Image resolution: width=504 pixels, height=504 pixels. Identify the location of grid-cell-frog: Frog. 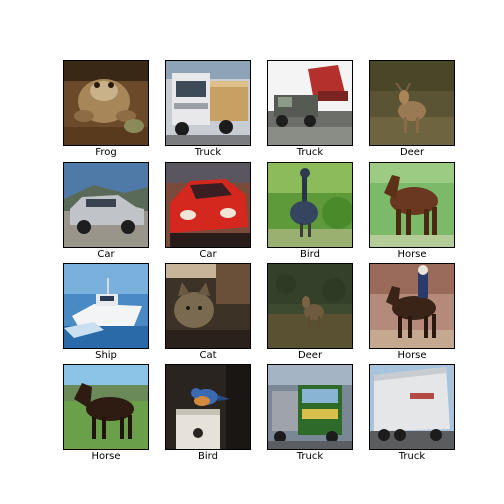
(106, 111).